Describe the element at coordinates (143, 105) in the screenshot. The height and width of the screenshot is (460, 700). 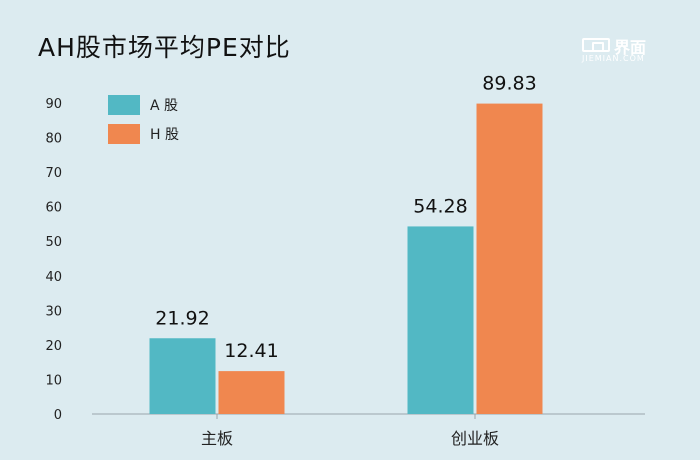
I see `legend-item-a-share: A 股` at that location.